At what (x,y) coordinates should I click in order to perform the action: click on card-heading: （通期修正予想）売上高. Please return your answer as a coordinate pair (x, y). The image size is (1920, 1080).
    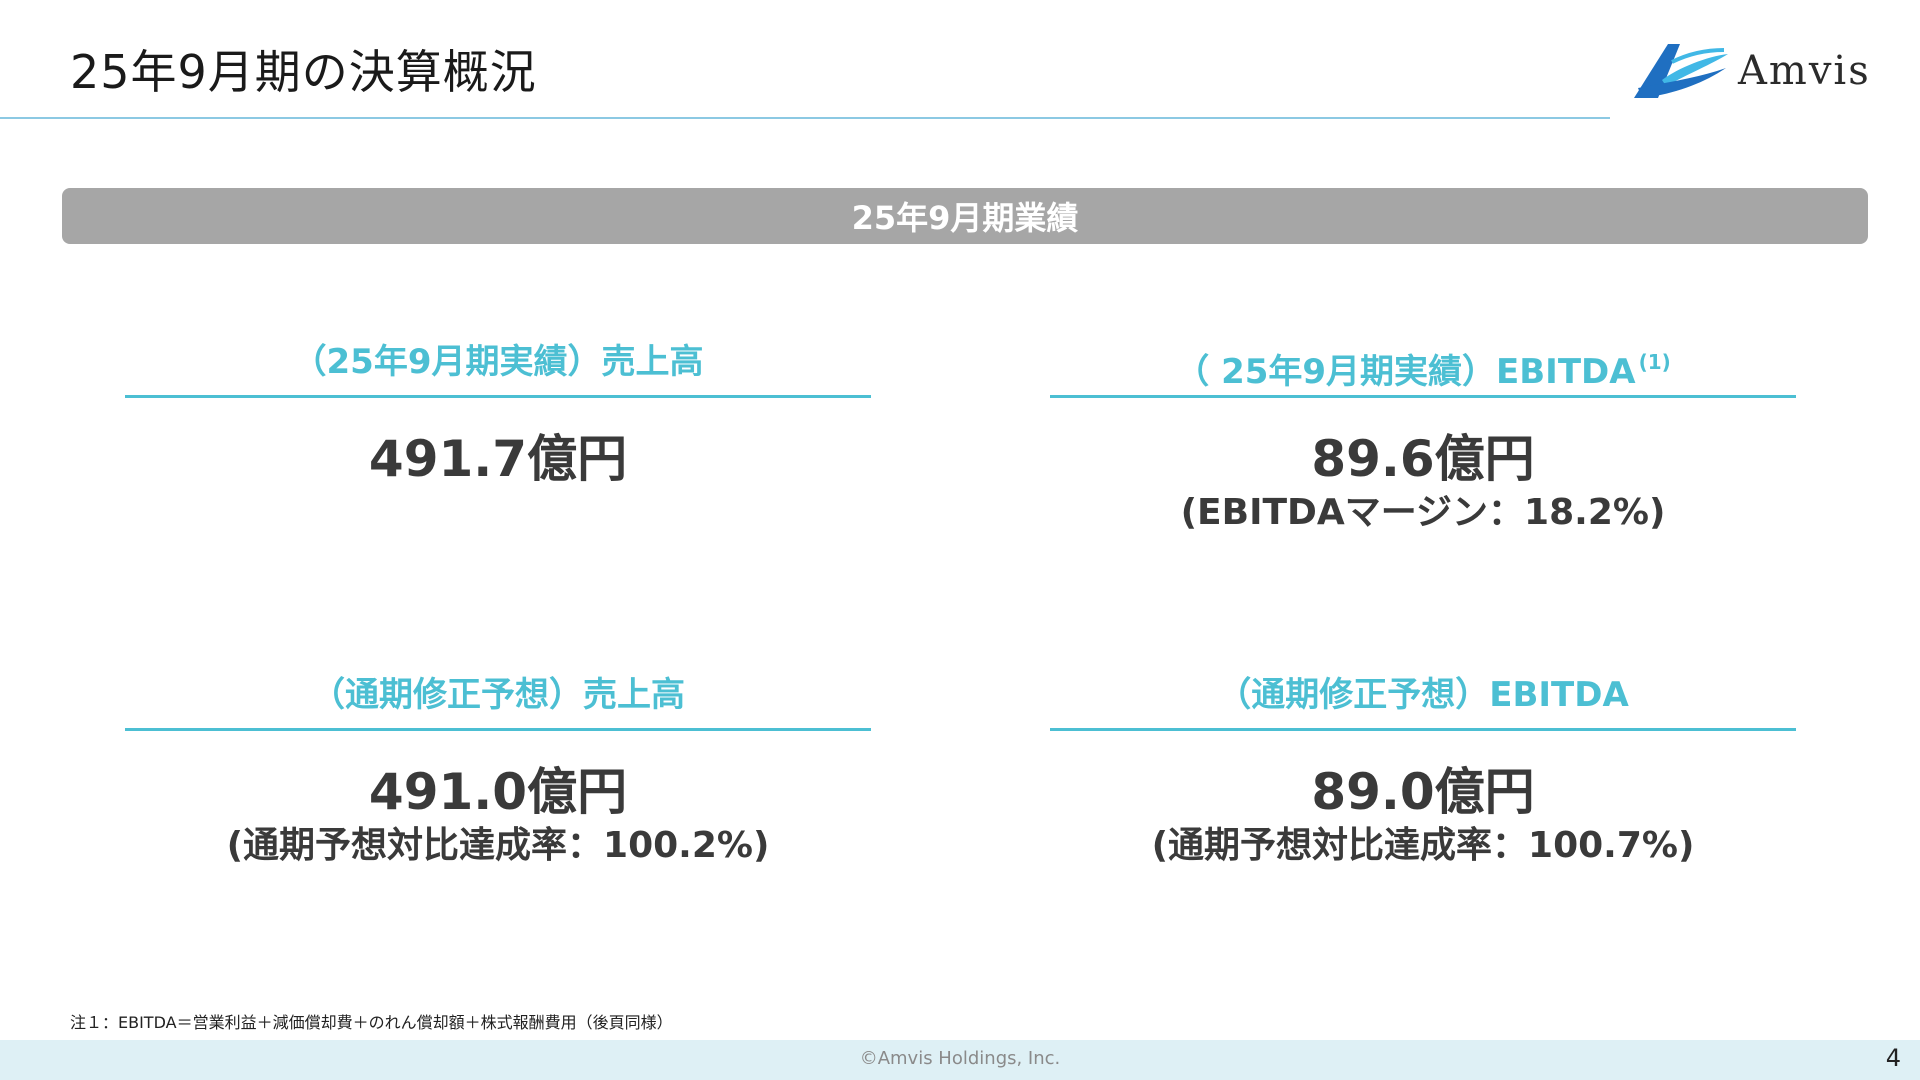
    Looking at the image, I should click on (498, 695).